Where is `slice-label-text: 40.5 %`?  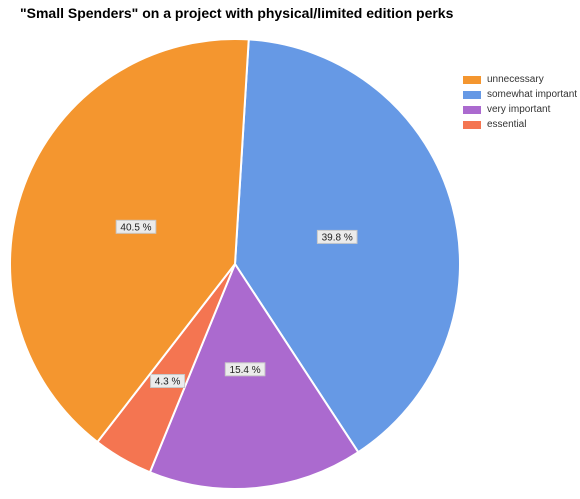
slice-label-text: 40.5 % is located at coordinates (135, 227).